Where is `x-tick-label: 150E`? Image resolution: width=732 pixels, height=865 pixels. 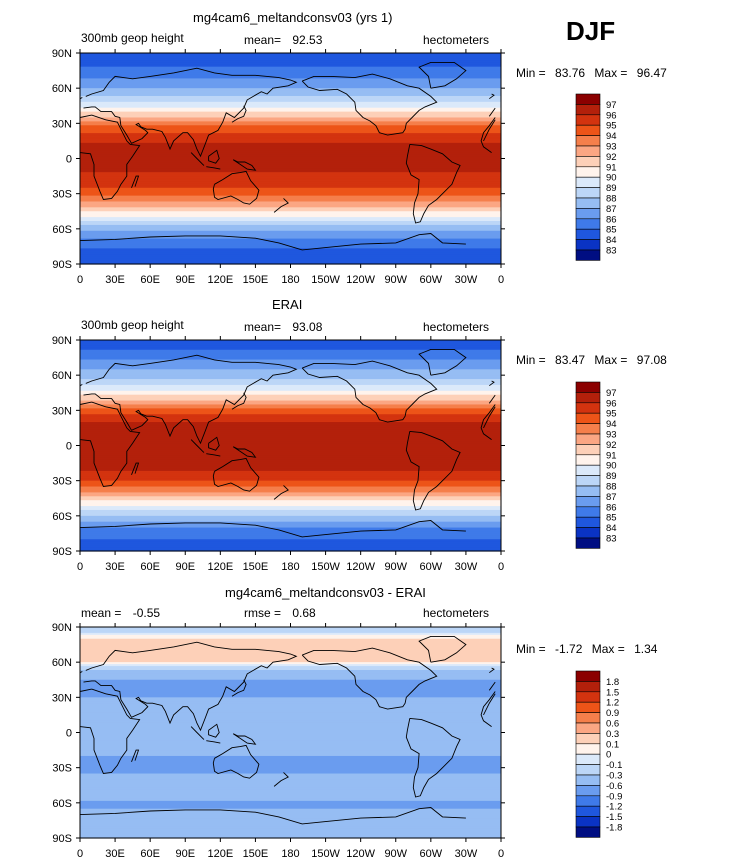 x-tick-label: 150E is located at coordinates (256, 567).